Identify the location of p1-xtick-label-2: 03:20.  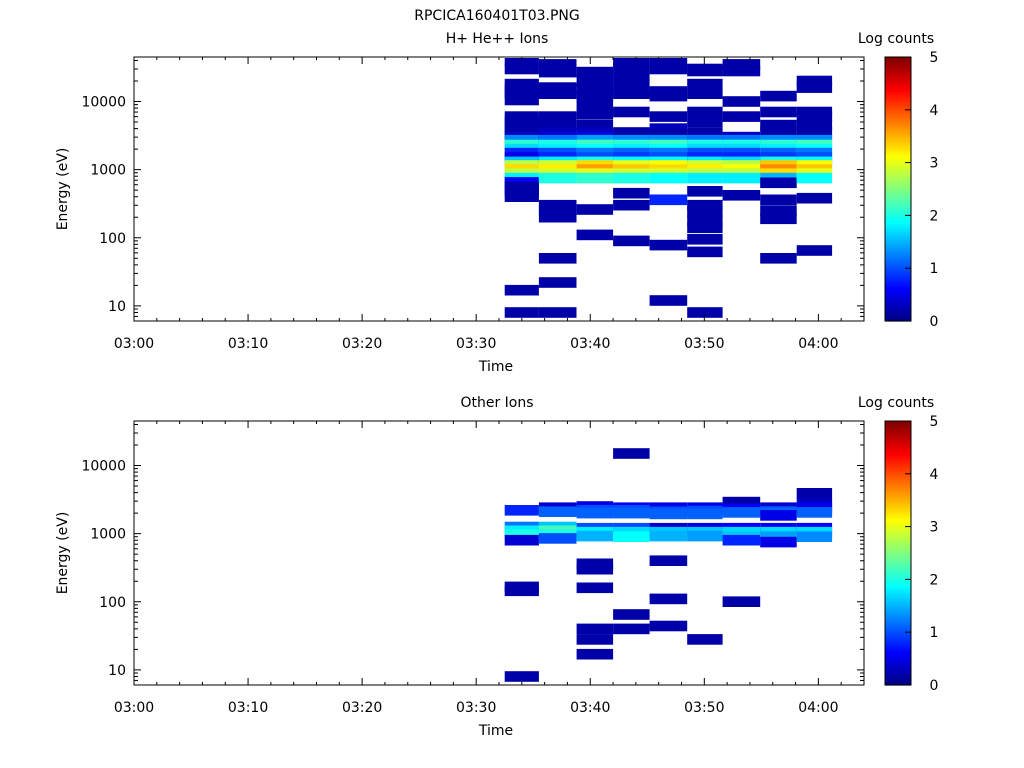
(362, 344).